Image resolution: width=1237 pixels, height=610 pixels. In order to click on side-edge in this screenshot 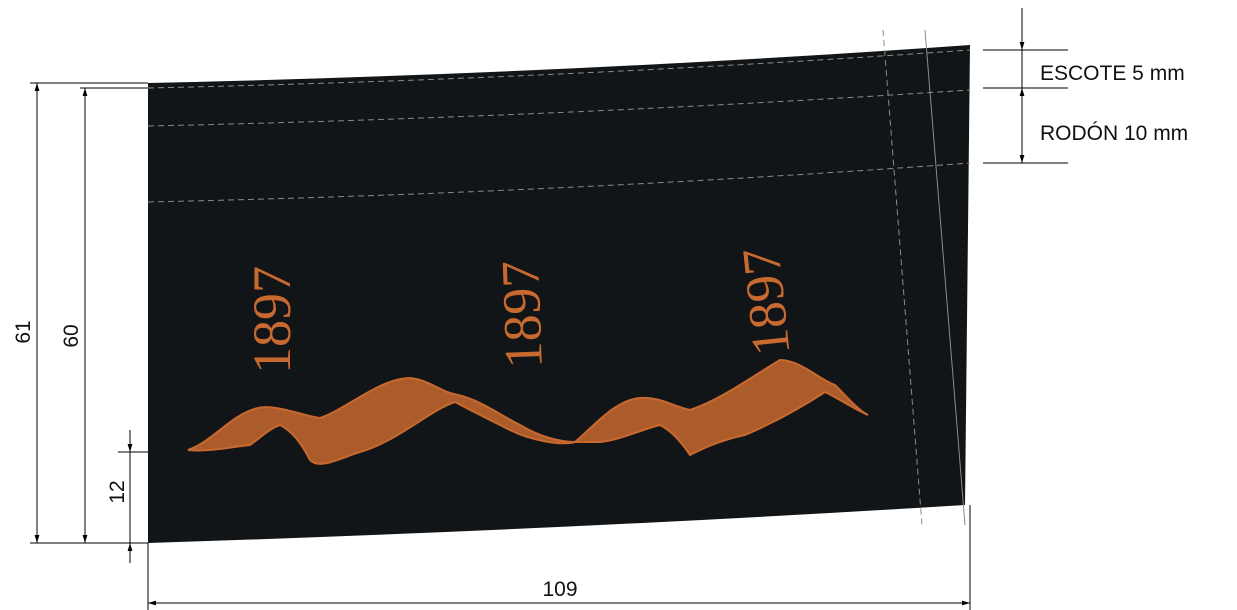, I will do `click(945, 277)`.